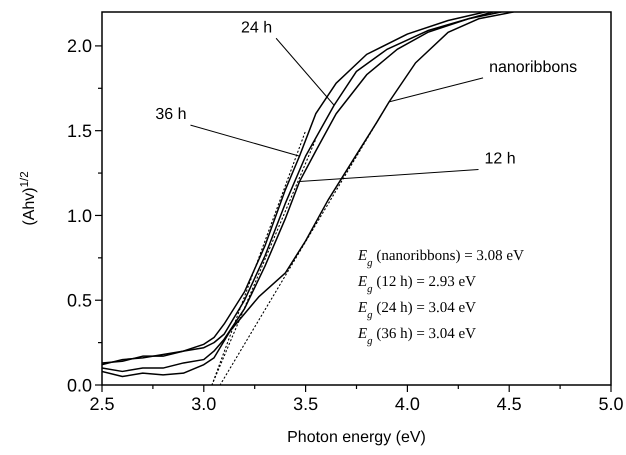  What do you see at coordinates (416, 284) in the screenshot?
I see `annotation: E$_{g}$ (12 h) = 2.93 eV` at bounding box center [416, 284].